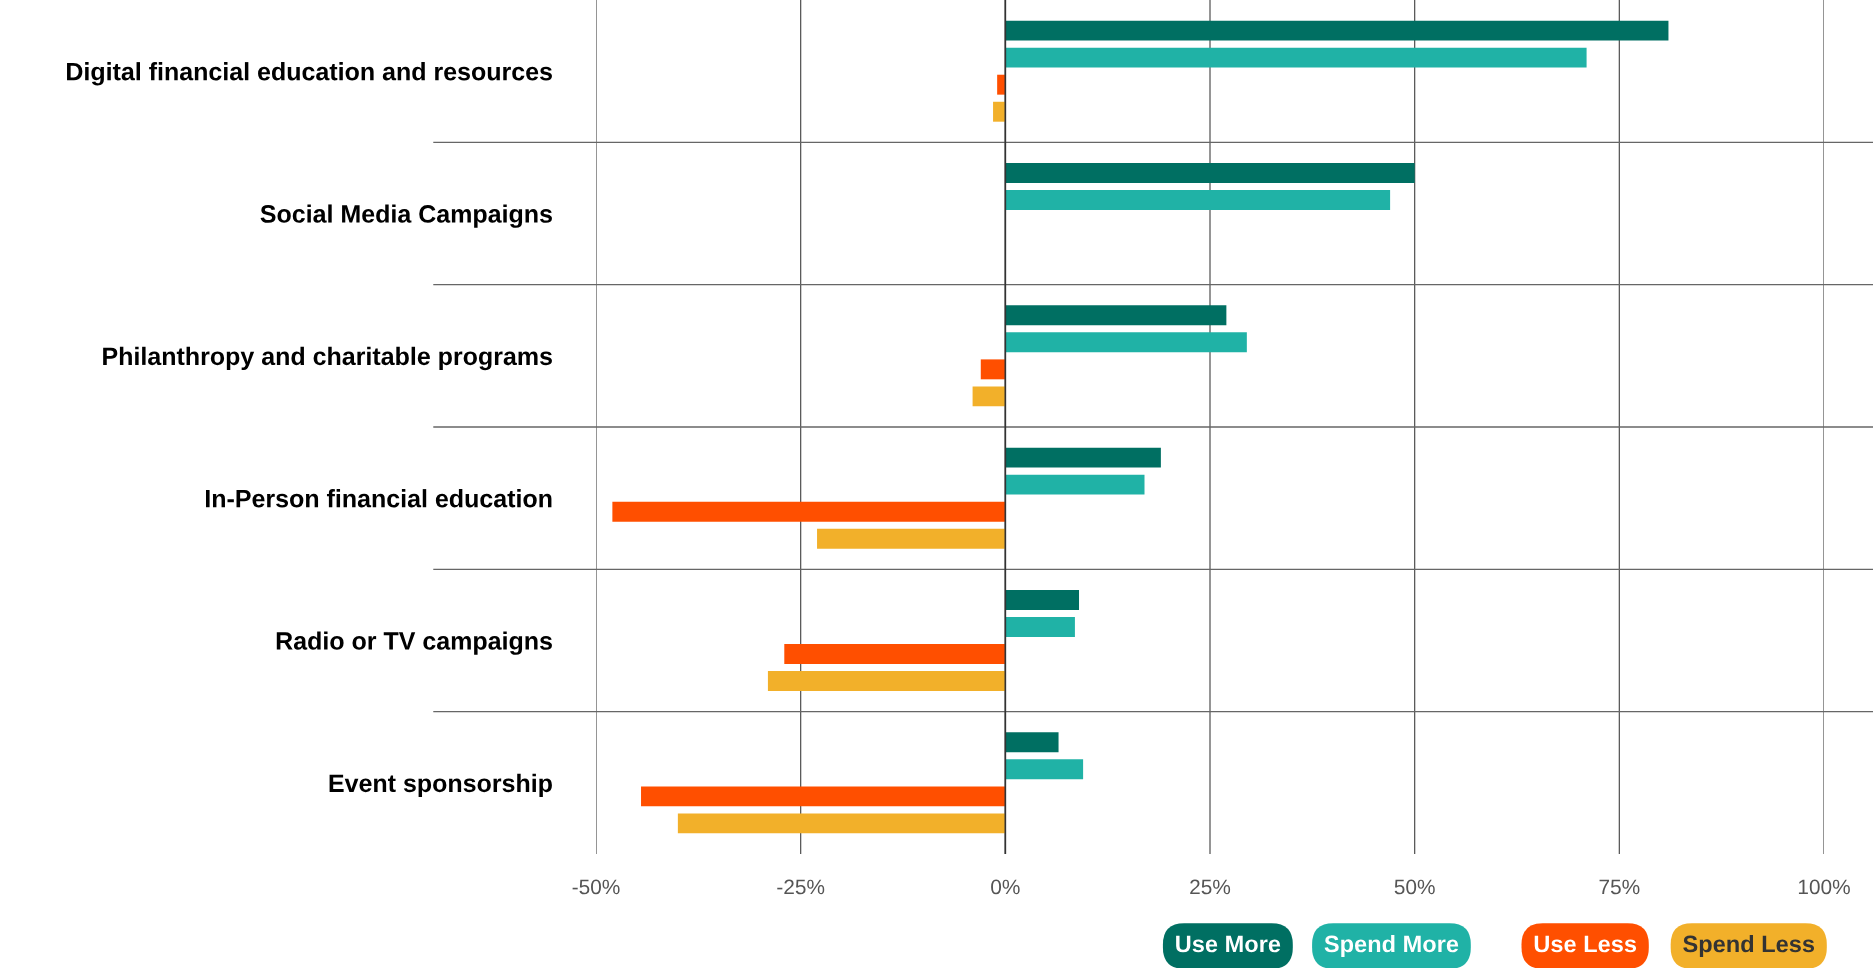 The height and width of the screenshot is (968, 1873). Describe the element at coordinates (327, 358) in the screenshot. I see `y-tick-label: Philanthropy and charitable programs` at that location.